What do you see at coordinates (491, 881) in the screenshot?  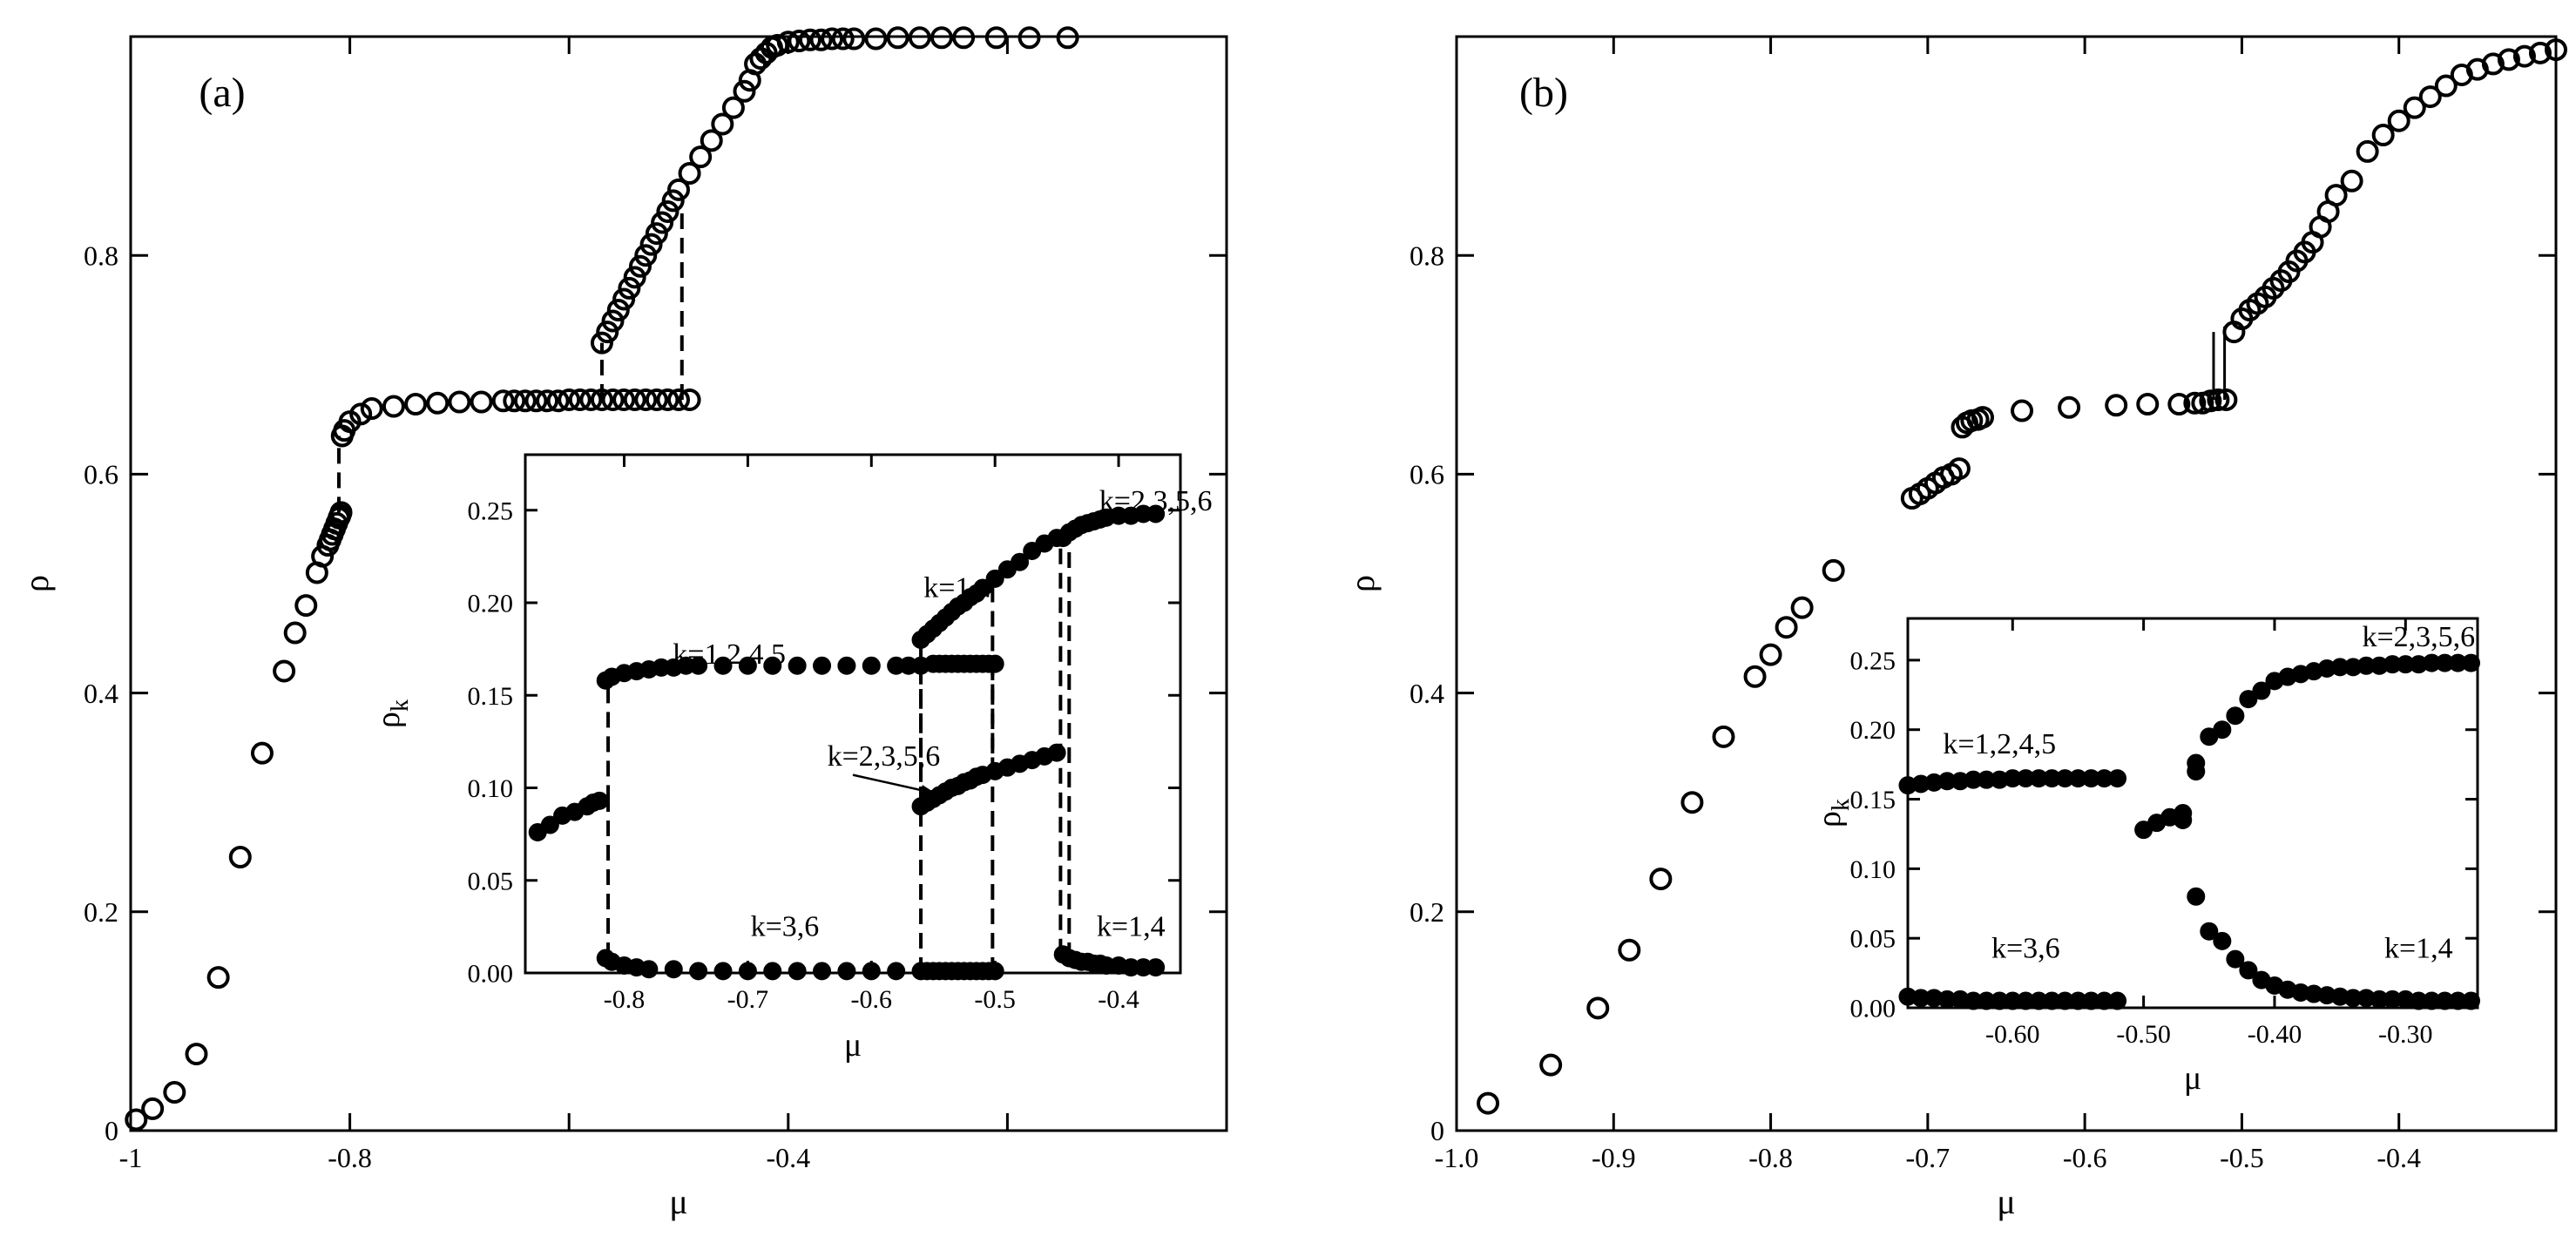 I see `y-tick-label: 0.05` at bounding box center [491, 881].